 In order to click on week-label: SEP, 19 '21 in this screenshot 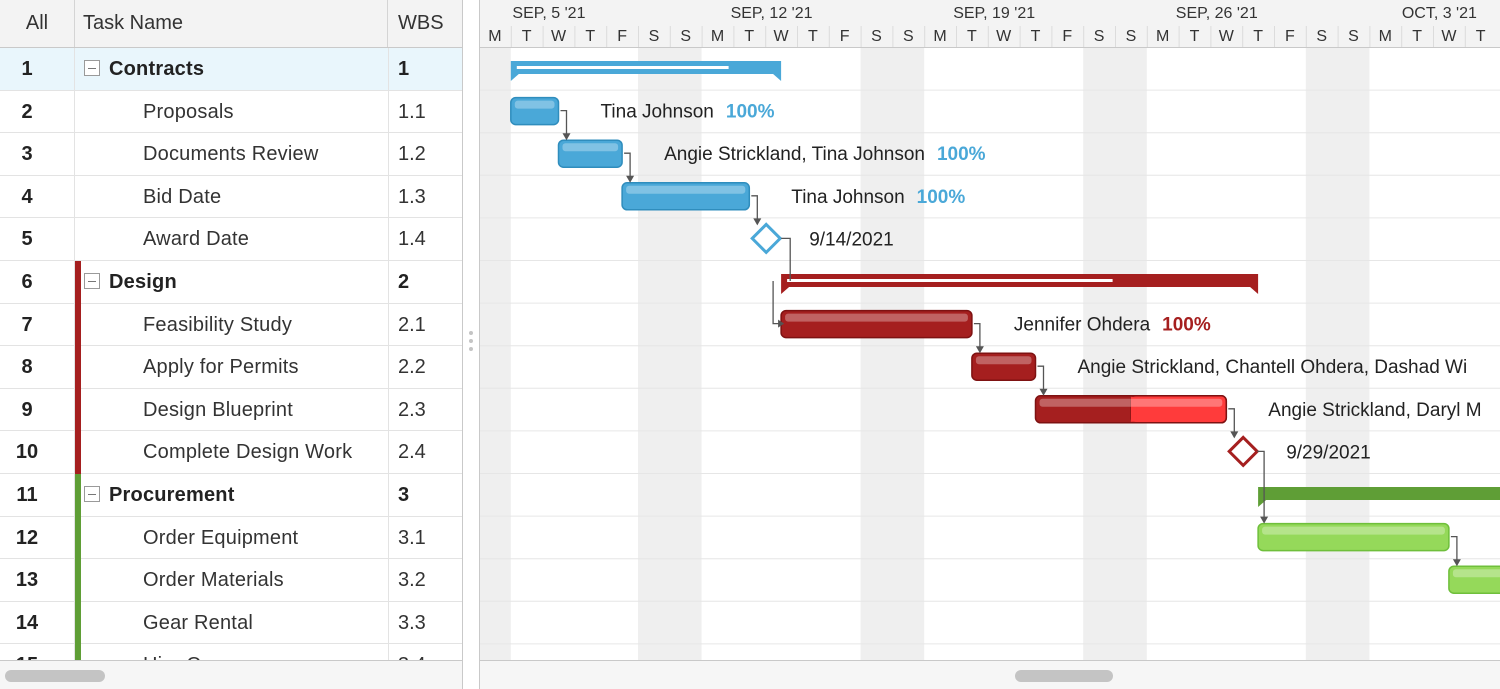, I will do `click(994, 13)`.